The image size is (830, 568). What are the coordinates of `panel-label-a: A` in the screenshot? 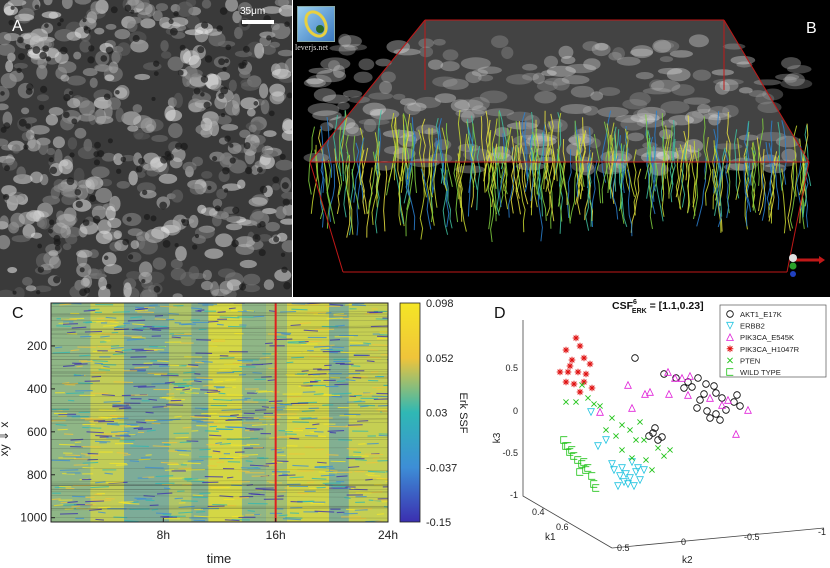 It's located at (17, 26).